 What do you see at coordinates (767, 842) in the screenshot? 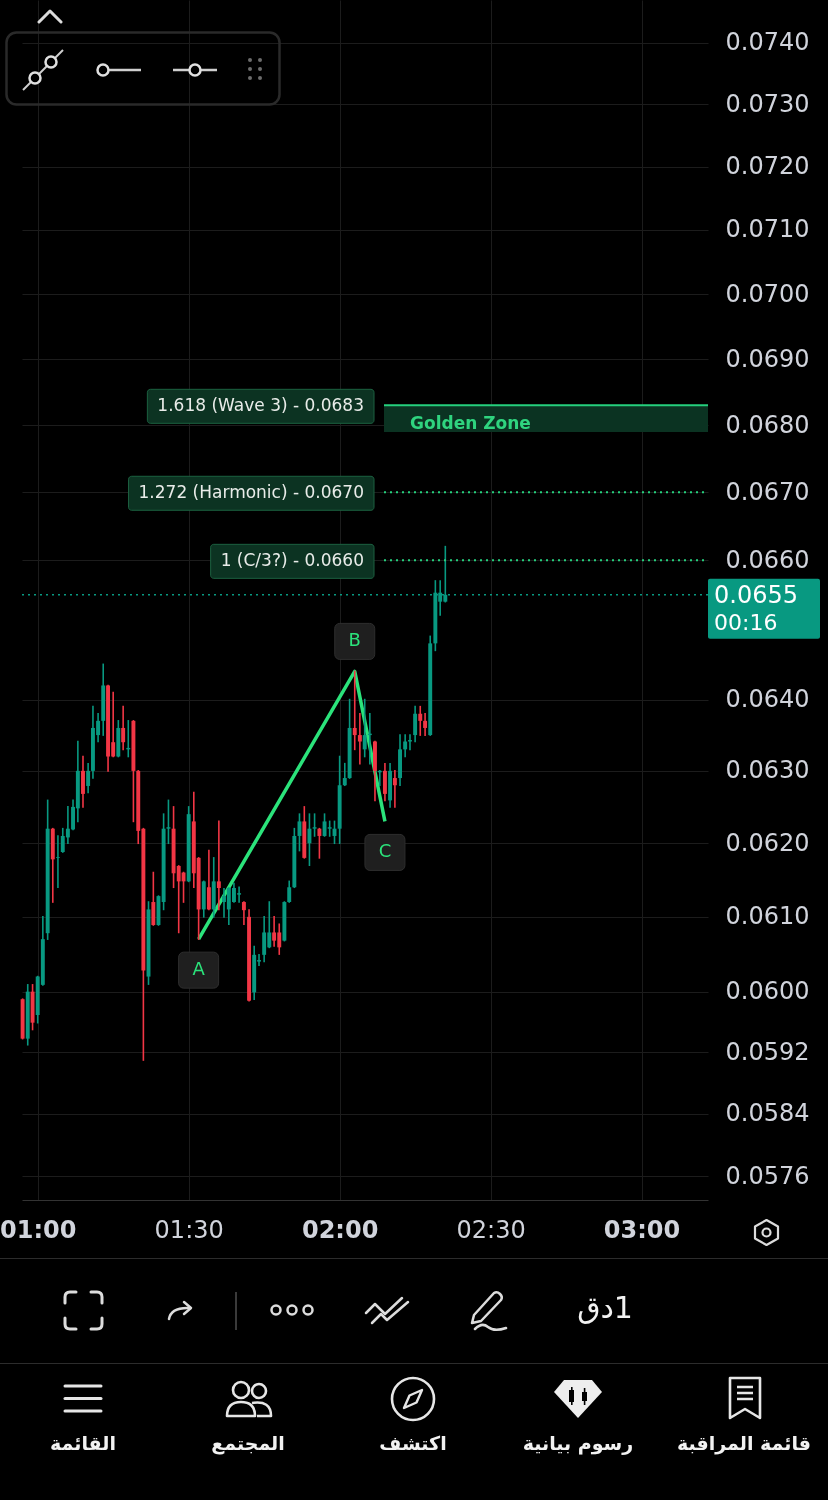
I see `y-tick-label: 0.0620` at bounding box center [767, 842].